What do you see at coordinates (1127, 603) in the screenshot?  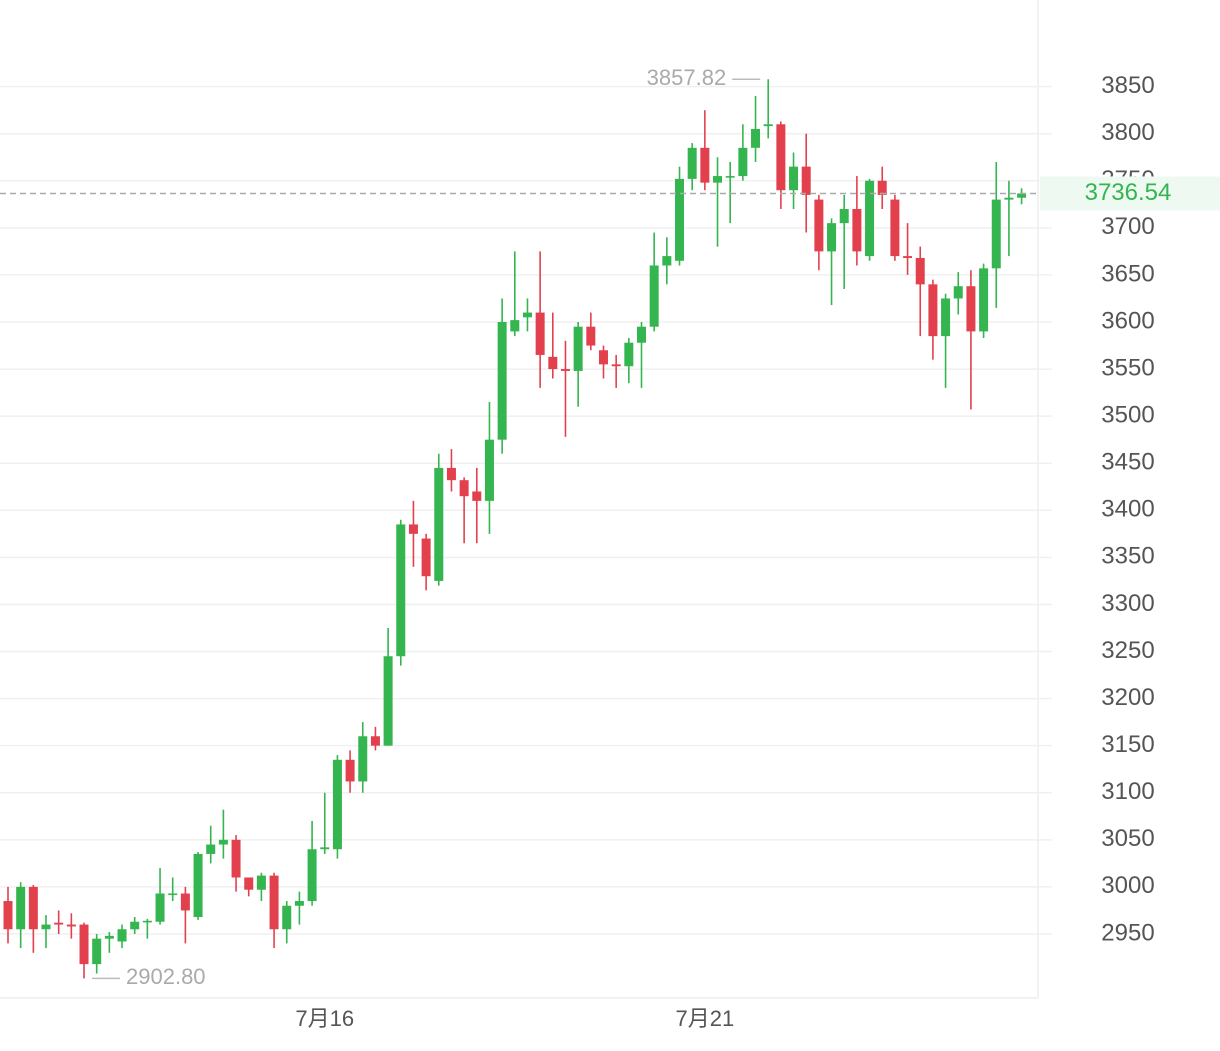 I see `y-tick-label: 3300` at bounding box center [1127, 603].